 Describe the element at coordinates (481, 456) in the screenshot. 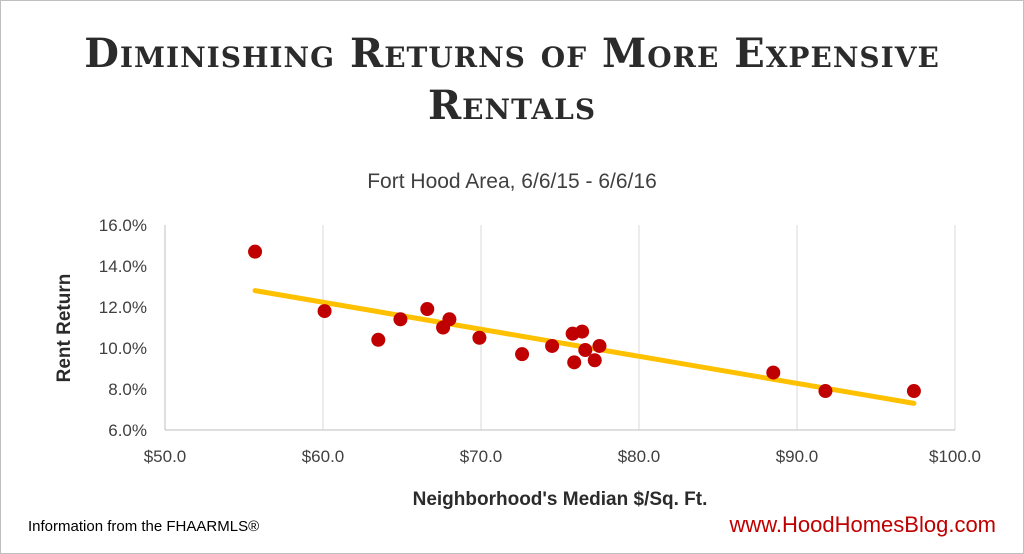

I see `x-tick-label: $70.0` at that location.